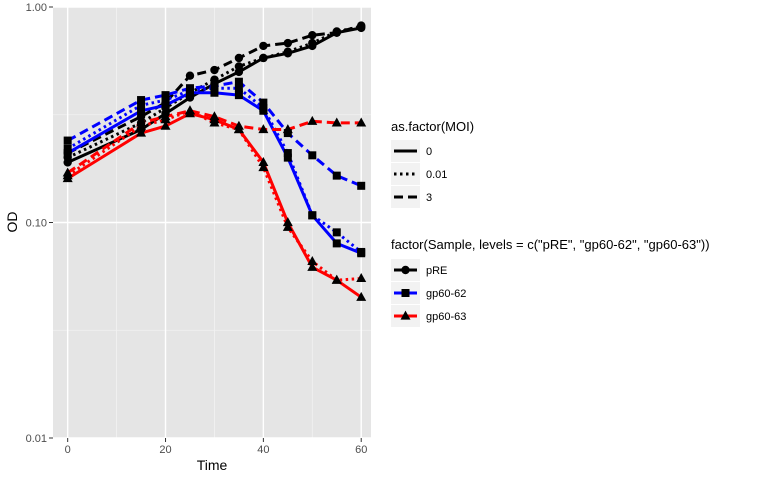 The image size is (768, 480). I want to click on legend-sample-label: gp60-63, so click(446, 317).